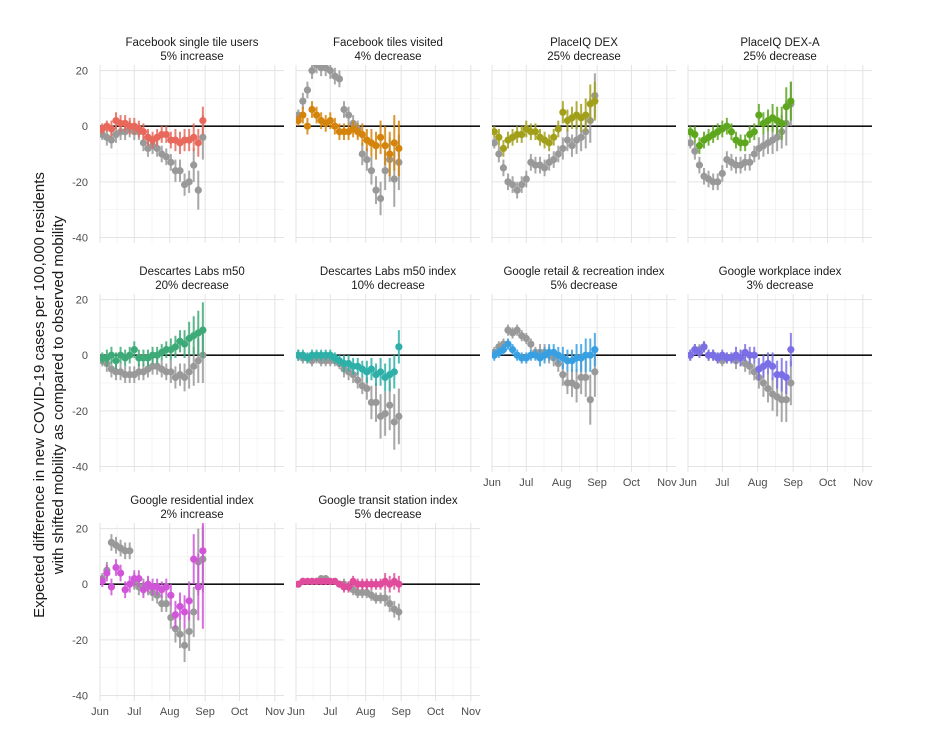 This screenshot has width=936, height=752. I want to click on panel-subtitle: 25% decrease, so click(780, 57).